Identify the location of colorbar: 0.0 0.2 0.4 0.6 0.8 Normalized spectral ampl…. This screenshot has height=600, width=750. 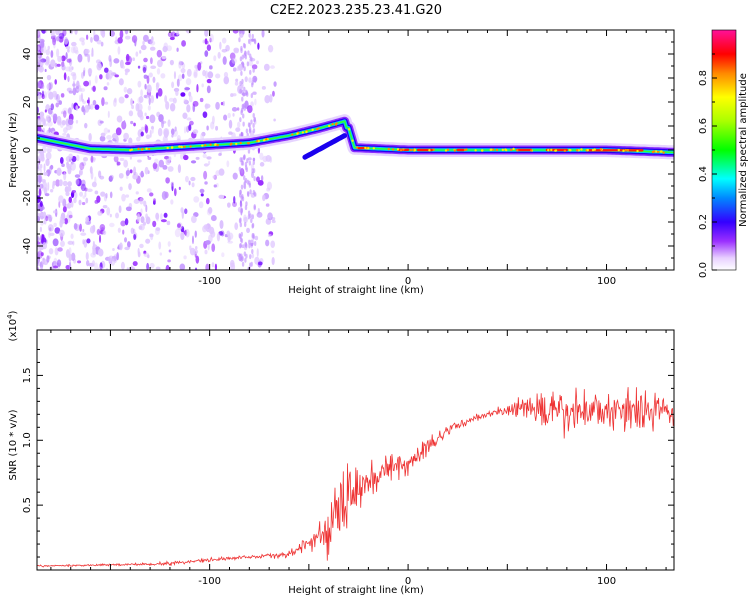
(723, 153).